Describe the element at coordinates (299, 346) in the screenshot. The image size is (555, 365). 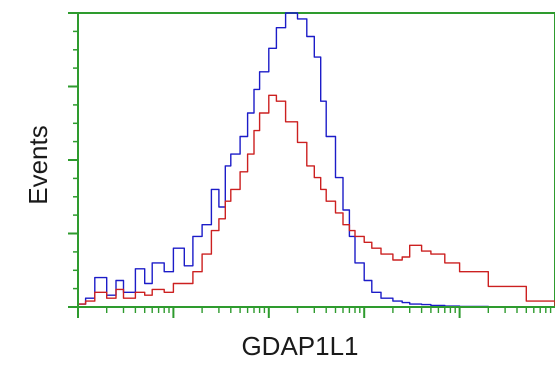
I see `x-axis-title: GDAP1L1` at that location.